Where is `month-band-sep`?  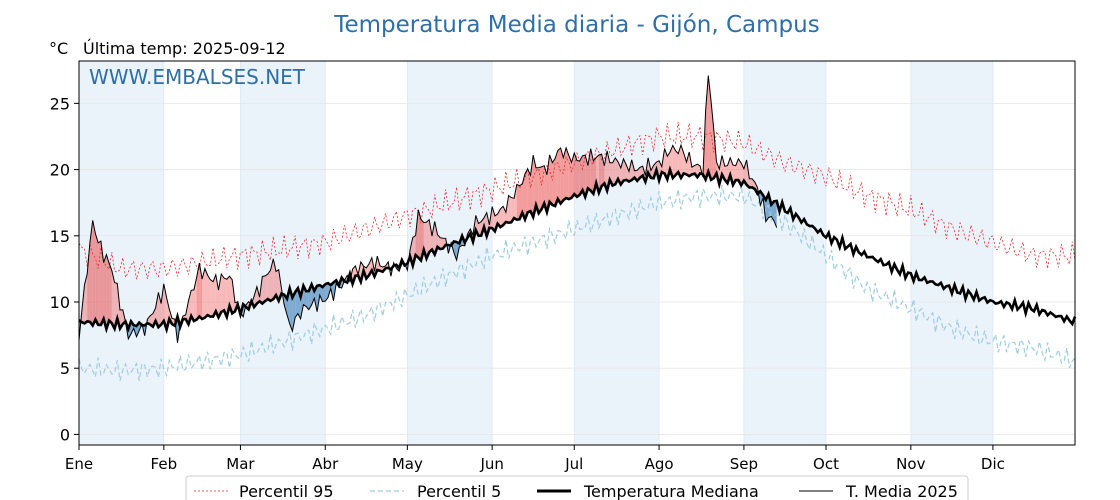 month-band-sep is located at coordinates (784, 253).